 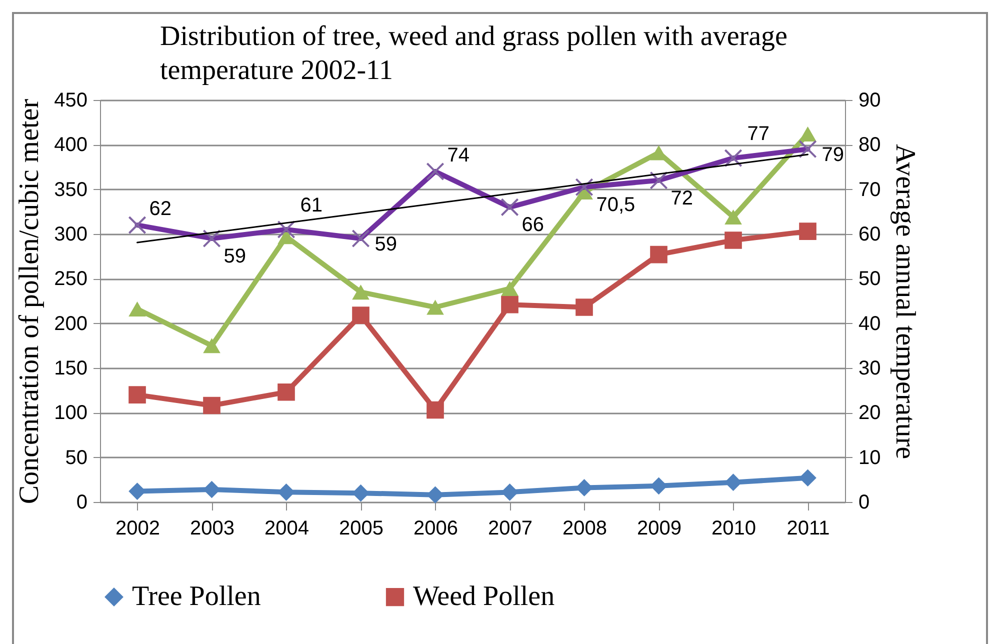 What do you see at coordinates (869, 145) in the screenshot?
I see `y2-tick-label: 80` at bounding box center [869, 145].